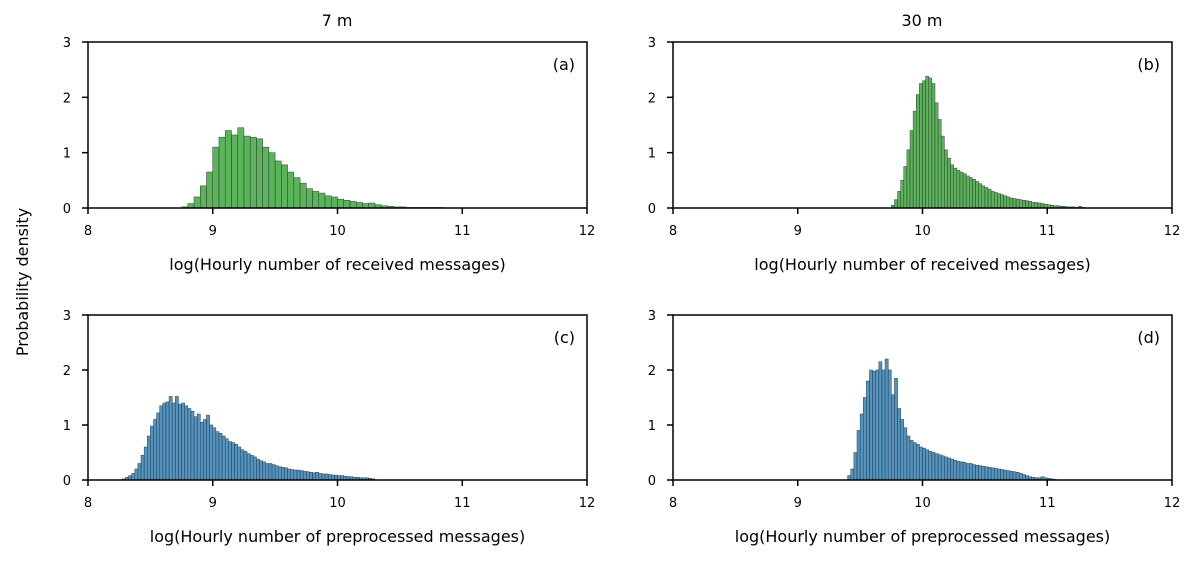  What do you see at coordinates (921, 20) in the screenshot?
I see `column-title-30m: 30 m` at bounding box center [921, 20].